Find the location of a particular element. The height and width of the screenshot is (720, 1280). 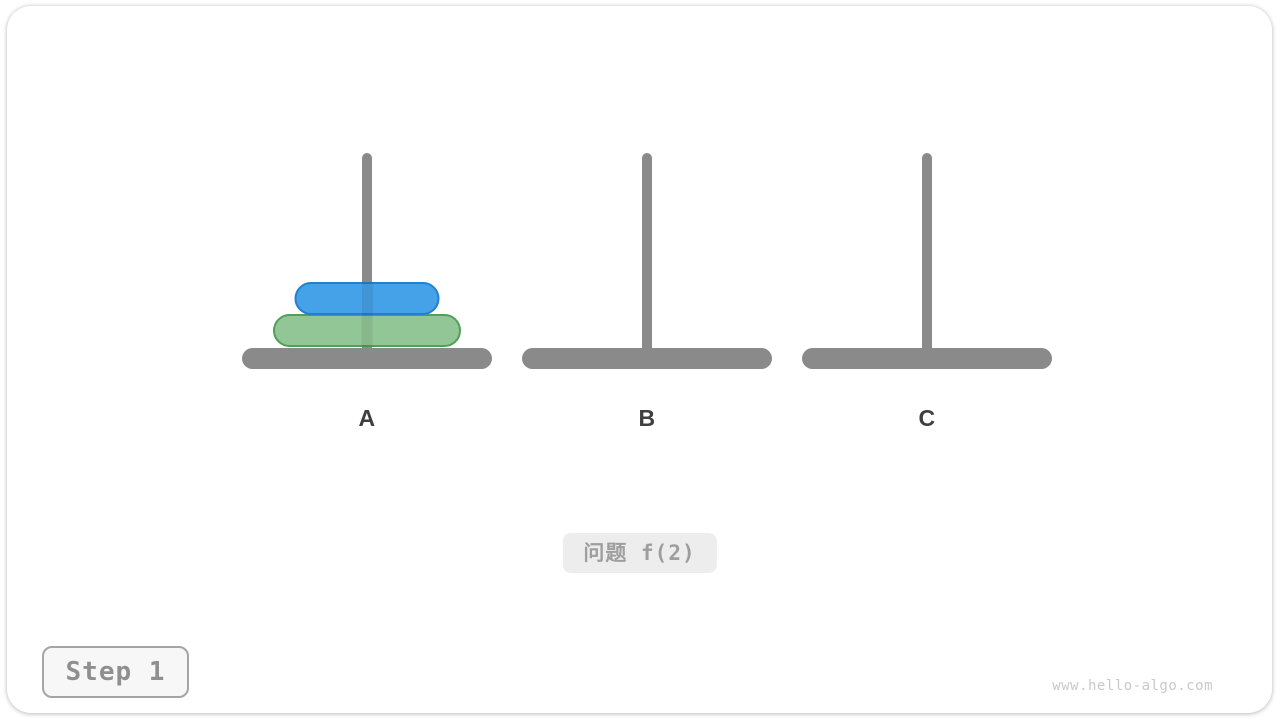

problem-badge: 问题 f(2) is located at coordinates (639, 553).